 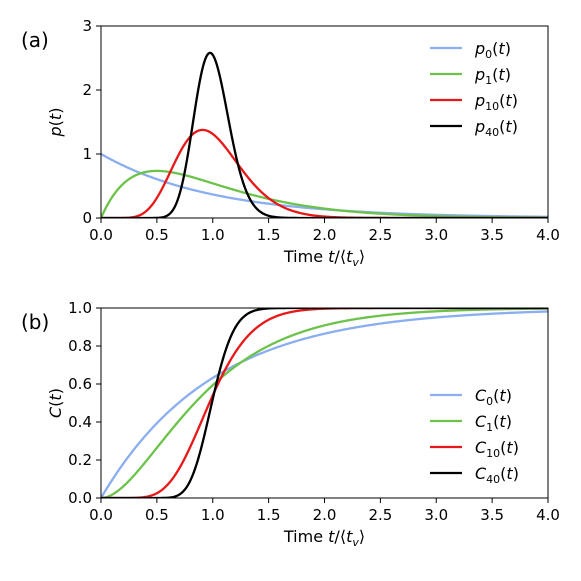 What do you see at coordinates (35, 322) in the screenshot?
I see `panel-label: (b)` at bounding box center [35, 322].